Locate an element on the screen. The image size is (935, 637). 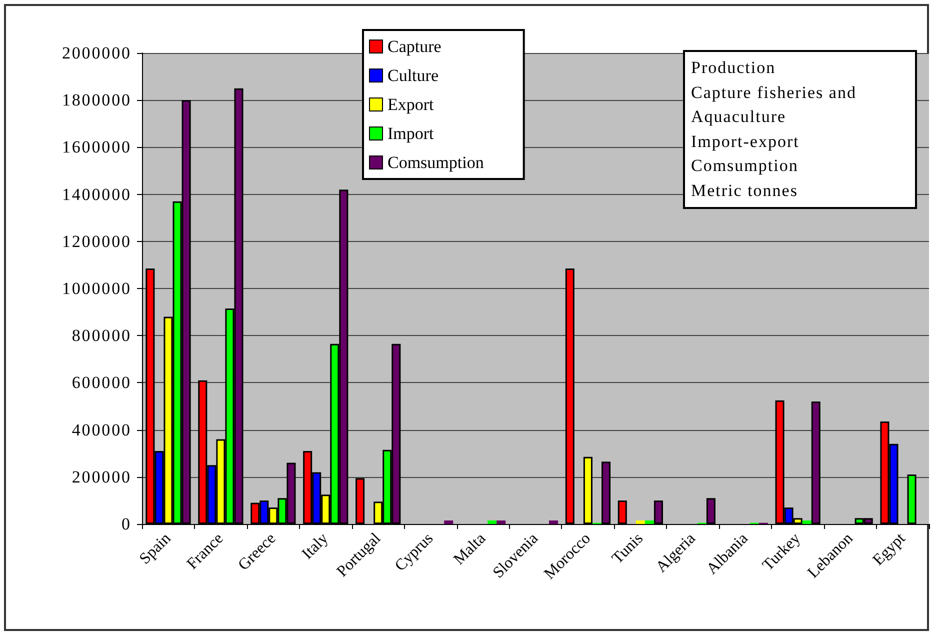
legend-label: Import is located at coordinates (411, 133).